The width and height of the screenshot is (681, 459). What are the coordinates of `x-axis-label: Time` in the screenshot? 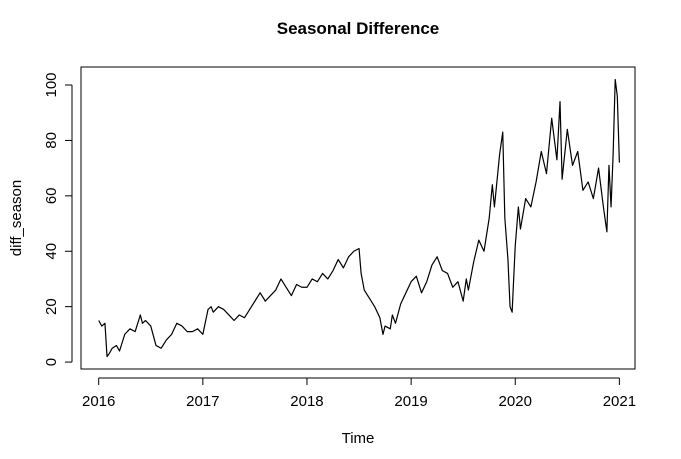 It's located at (358, 438).